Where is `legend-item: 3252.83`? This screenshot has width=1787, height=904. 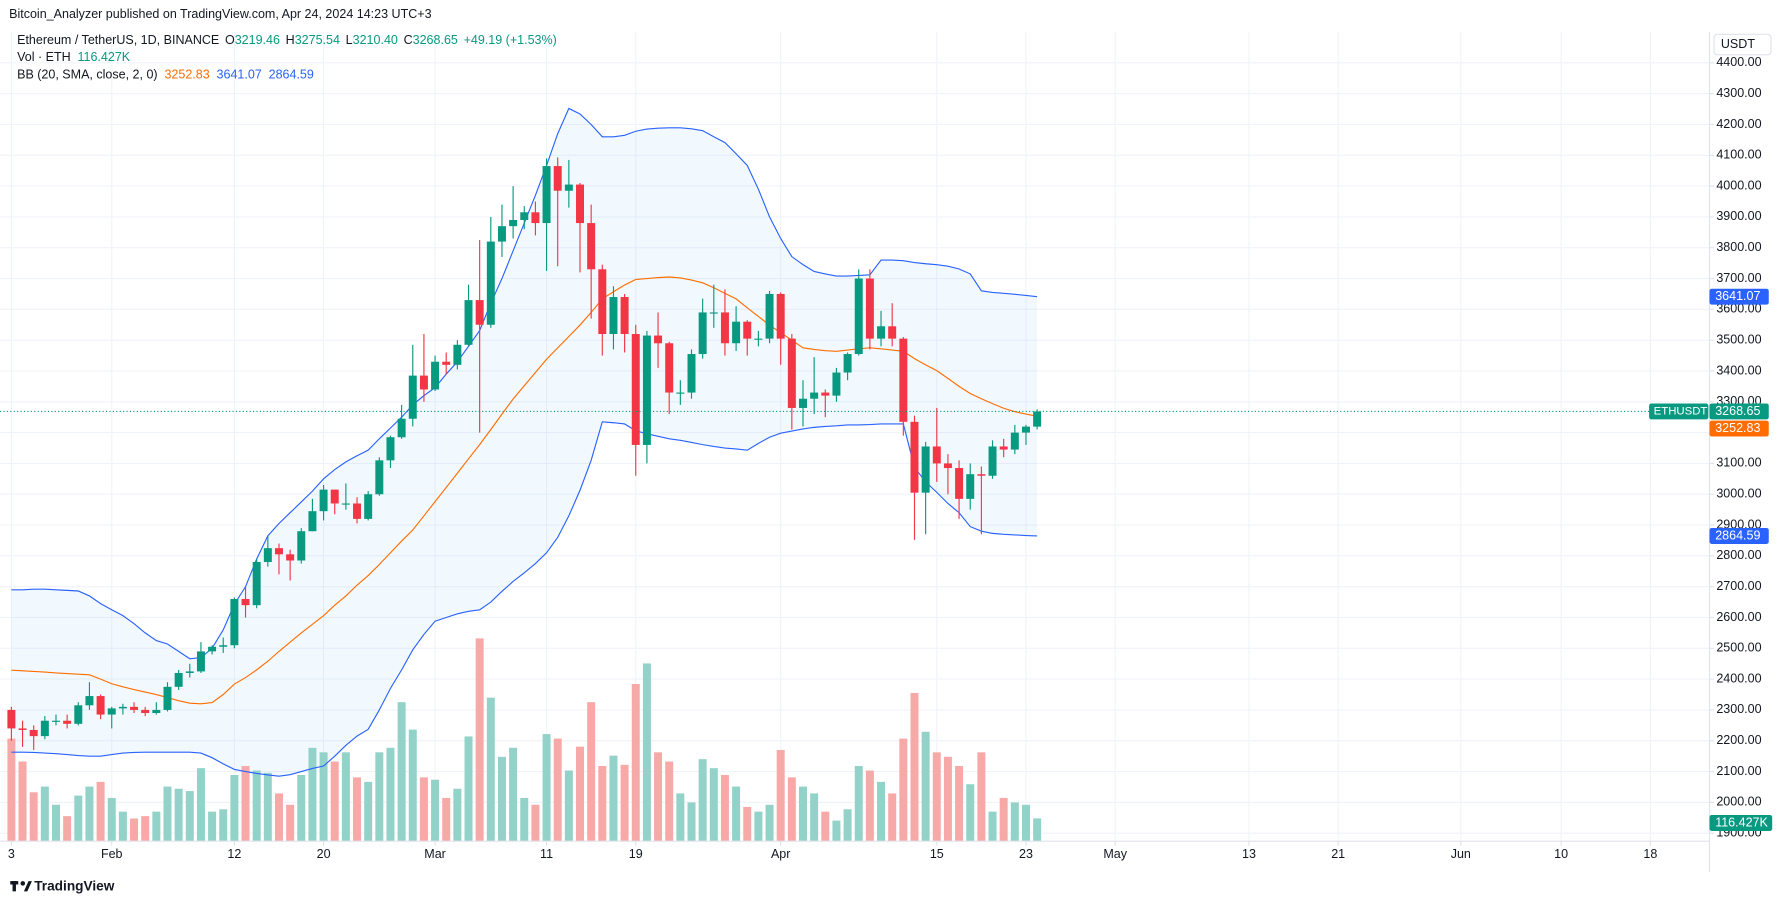 legend-item: 3252.83 is located at coordinates (186, 75).